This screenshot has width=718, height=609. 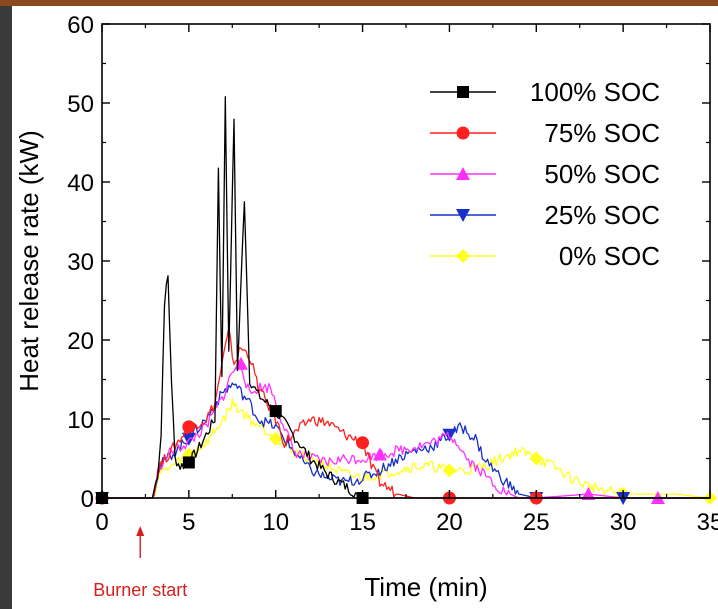 I want to click on x-tick-label: 30, so click(x=623, y=522).